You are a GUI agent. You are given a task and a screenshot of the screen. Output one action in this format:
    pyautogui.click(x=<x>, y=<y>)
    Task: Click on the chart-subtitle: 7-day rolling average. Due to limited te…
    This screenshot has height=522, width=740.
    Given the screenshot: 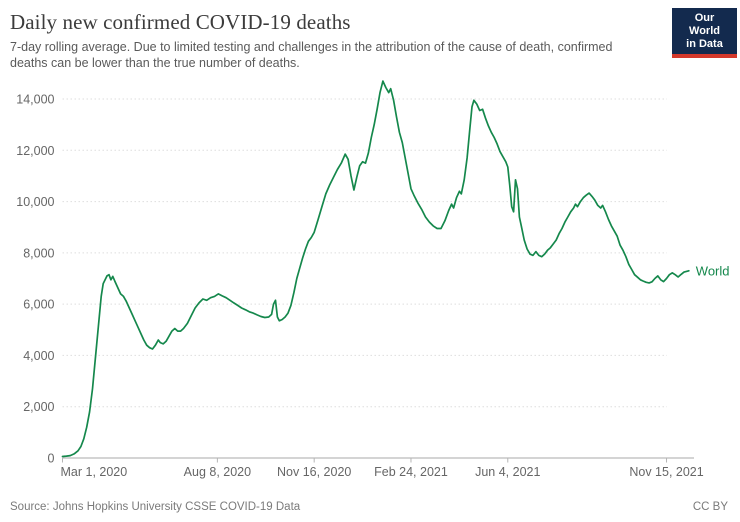 What is the action you would take?
    pyautogui.click(x=311, y=55)
    